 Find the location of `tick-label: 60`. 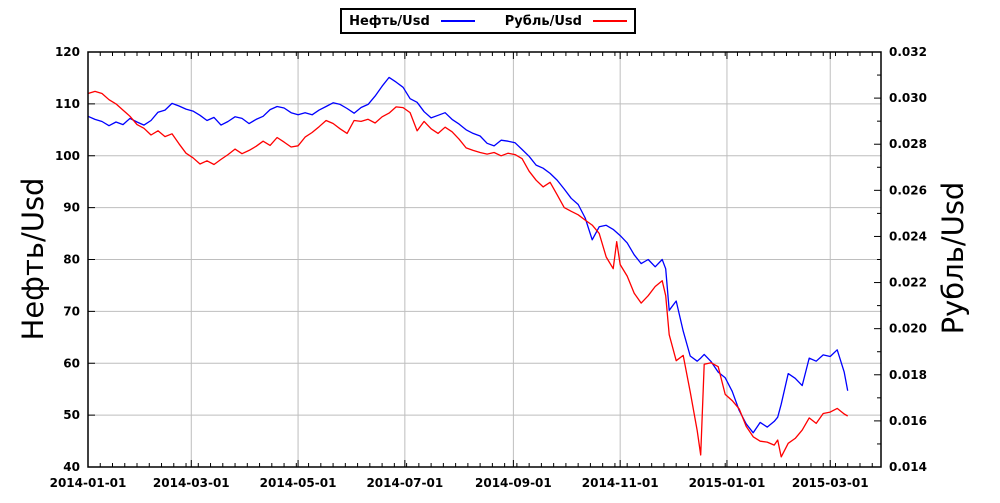

tick-label: 60 is located at coordinates (71, 363).